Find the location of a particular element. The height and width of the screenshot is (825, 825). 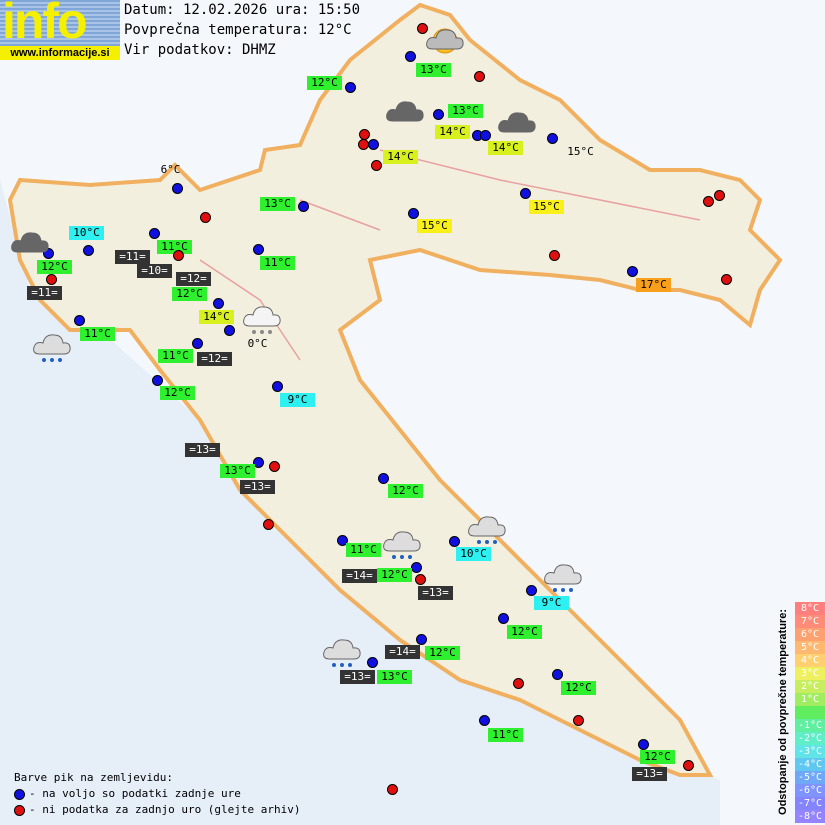

logo: info www.informacije.si is located at coordinates (60, 30).